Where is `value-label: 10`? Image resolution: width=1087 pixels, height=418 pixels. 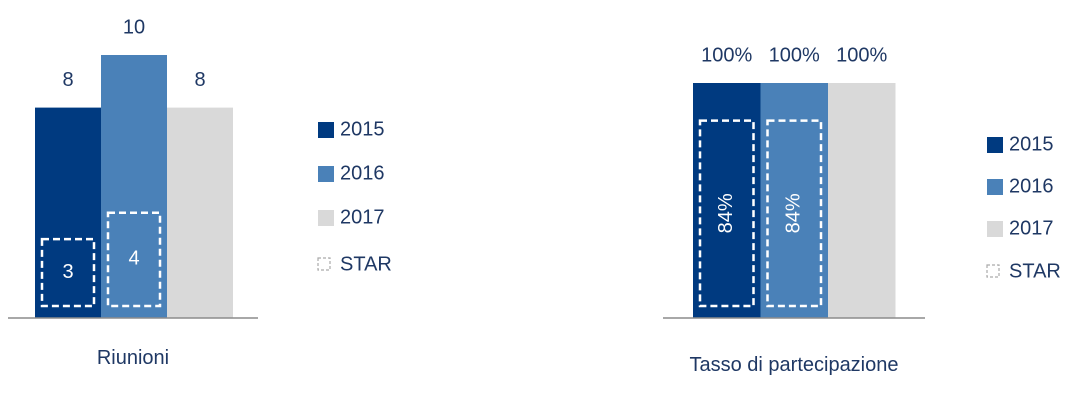
value-label: 10 is located at coordinates (134, 27).